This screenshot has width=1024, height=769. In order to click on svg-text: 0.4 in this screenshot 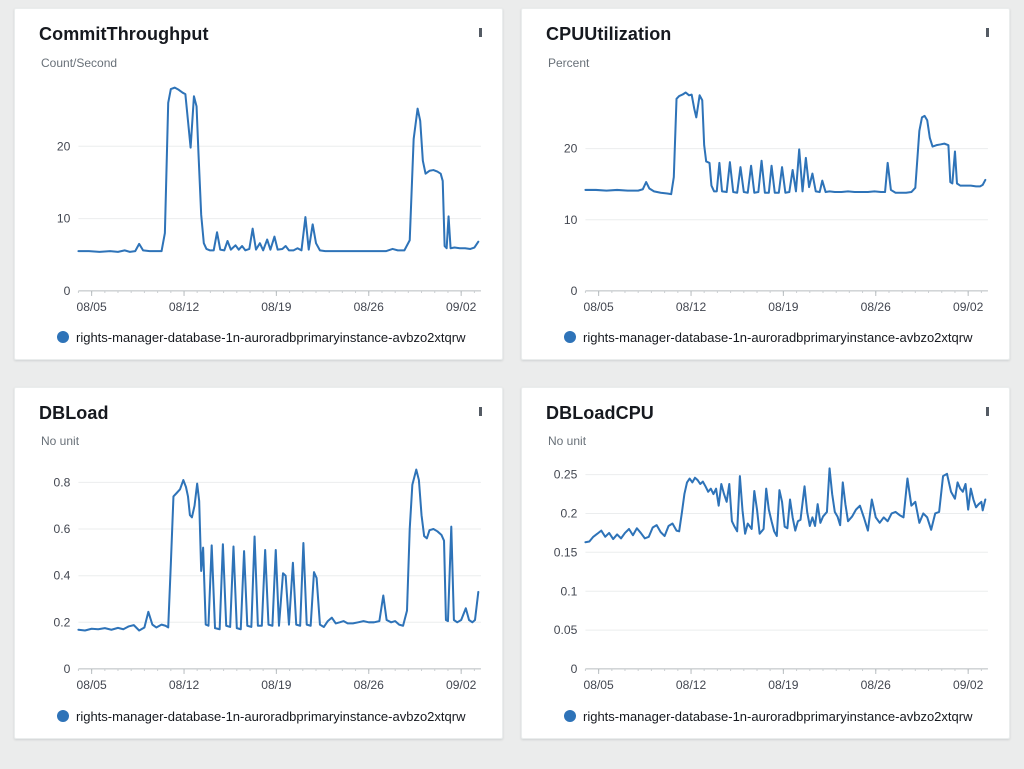, I will do `click(62, 576)`.